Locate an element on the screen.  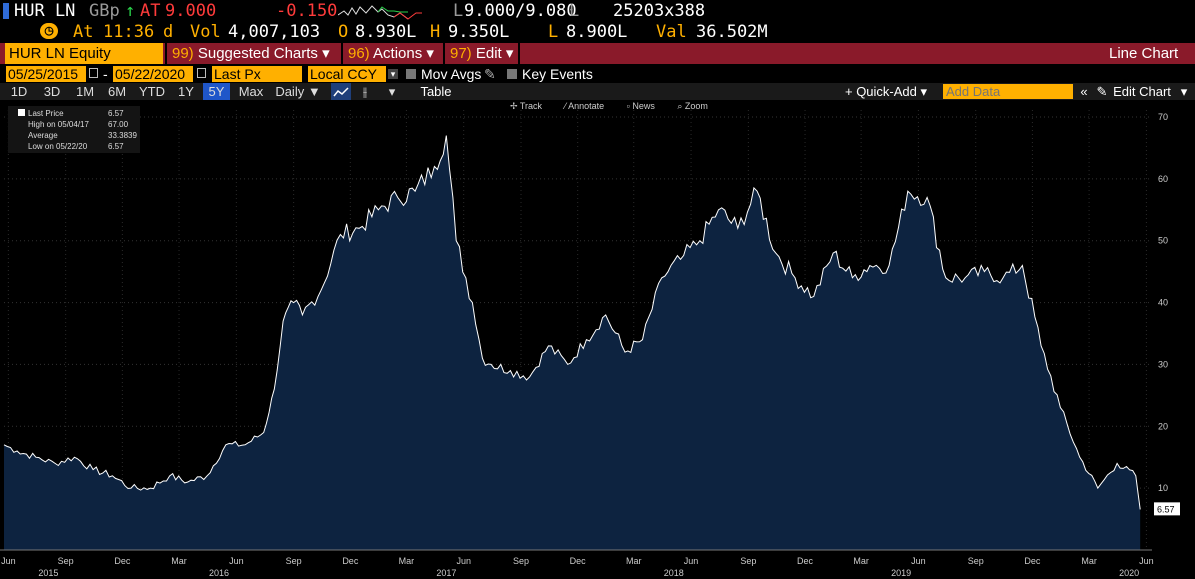
ticker: HUR LN is located at coordinates (45, 11).